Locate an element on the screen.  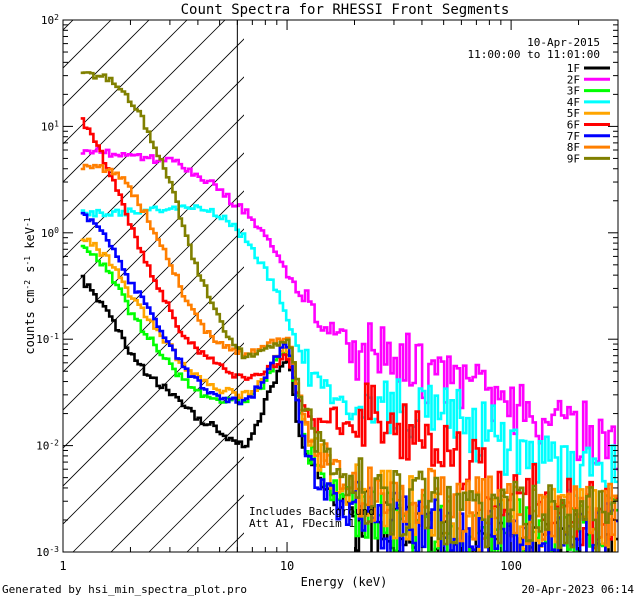
legend-label: 5F is located at coordinates (573, 113).